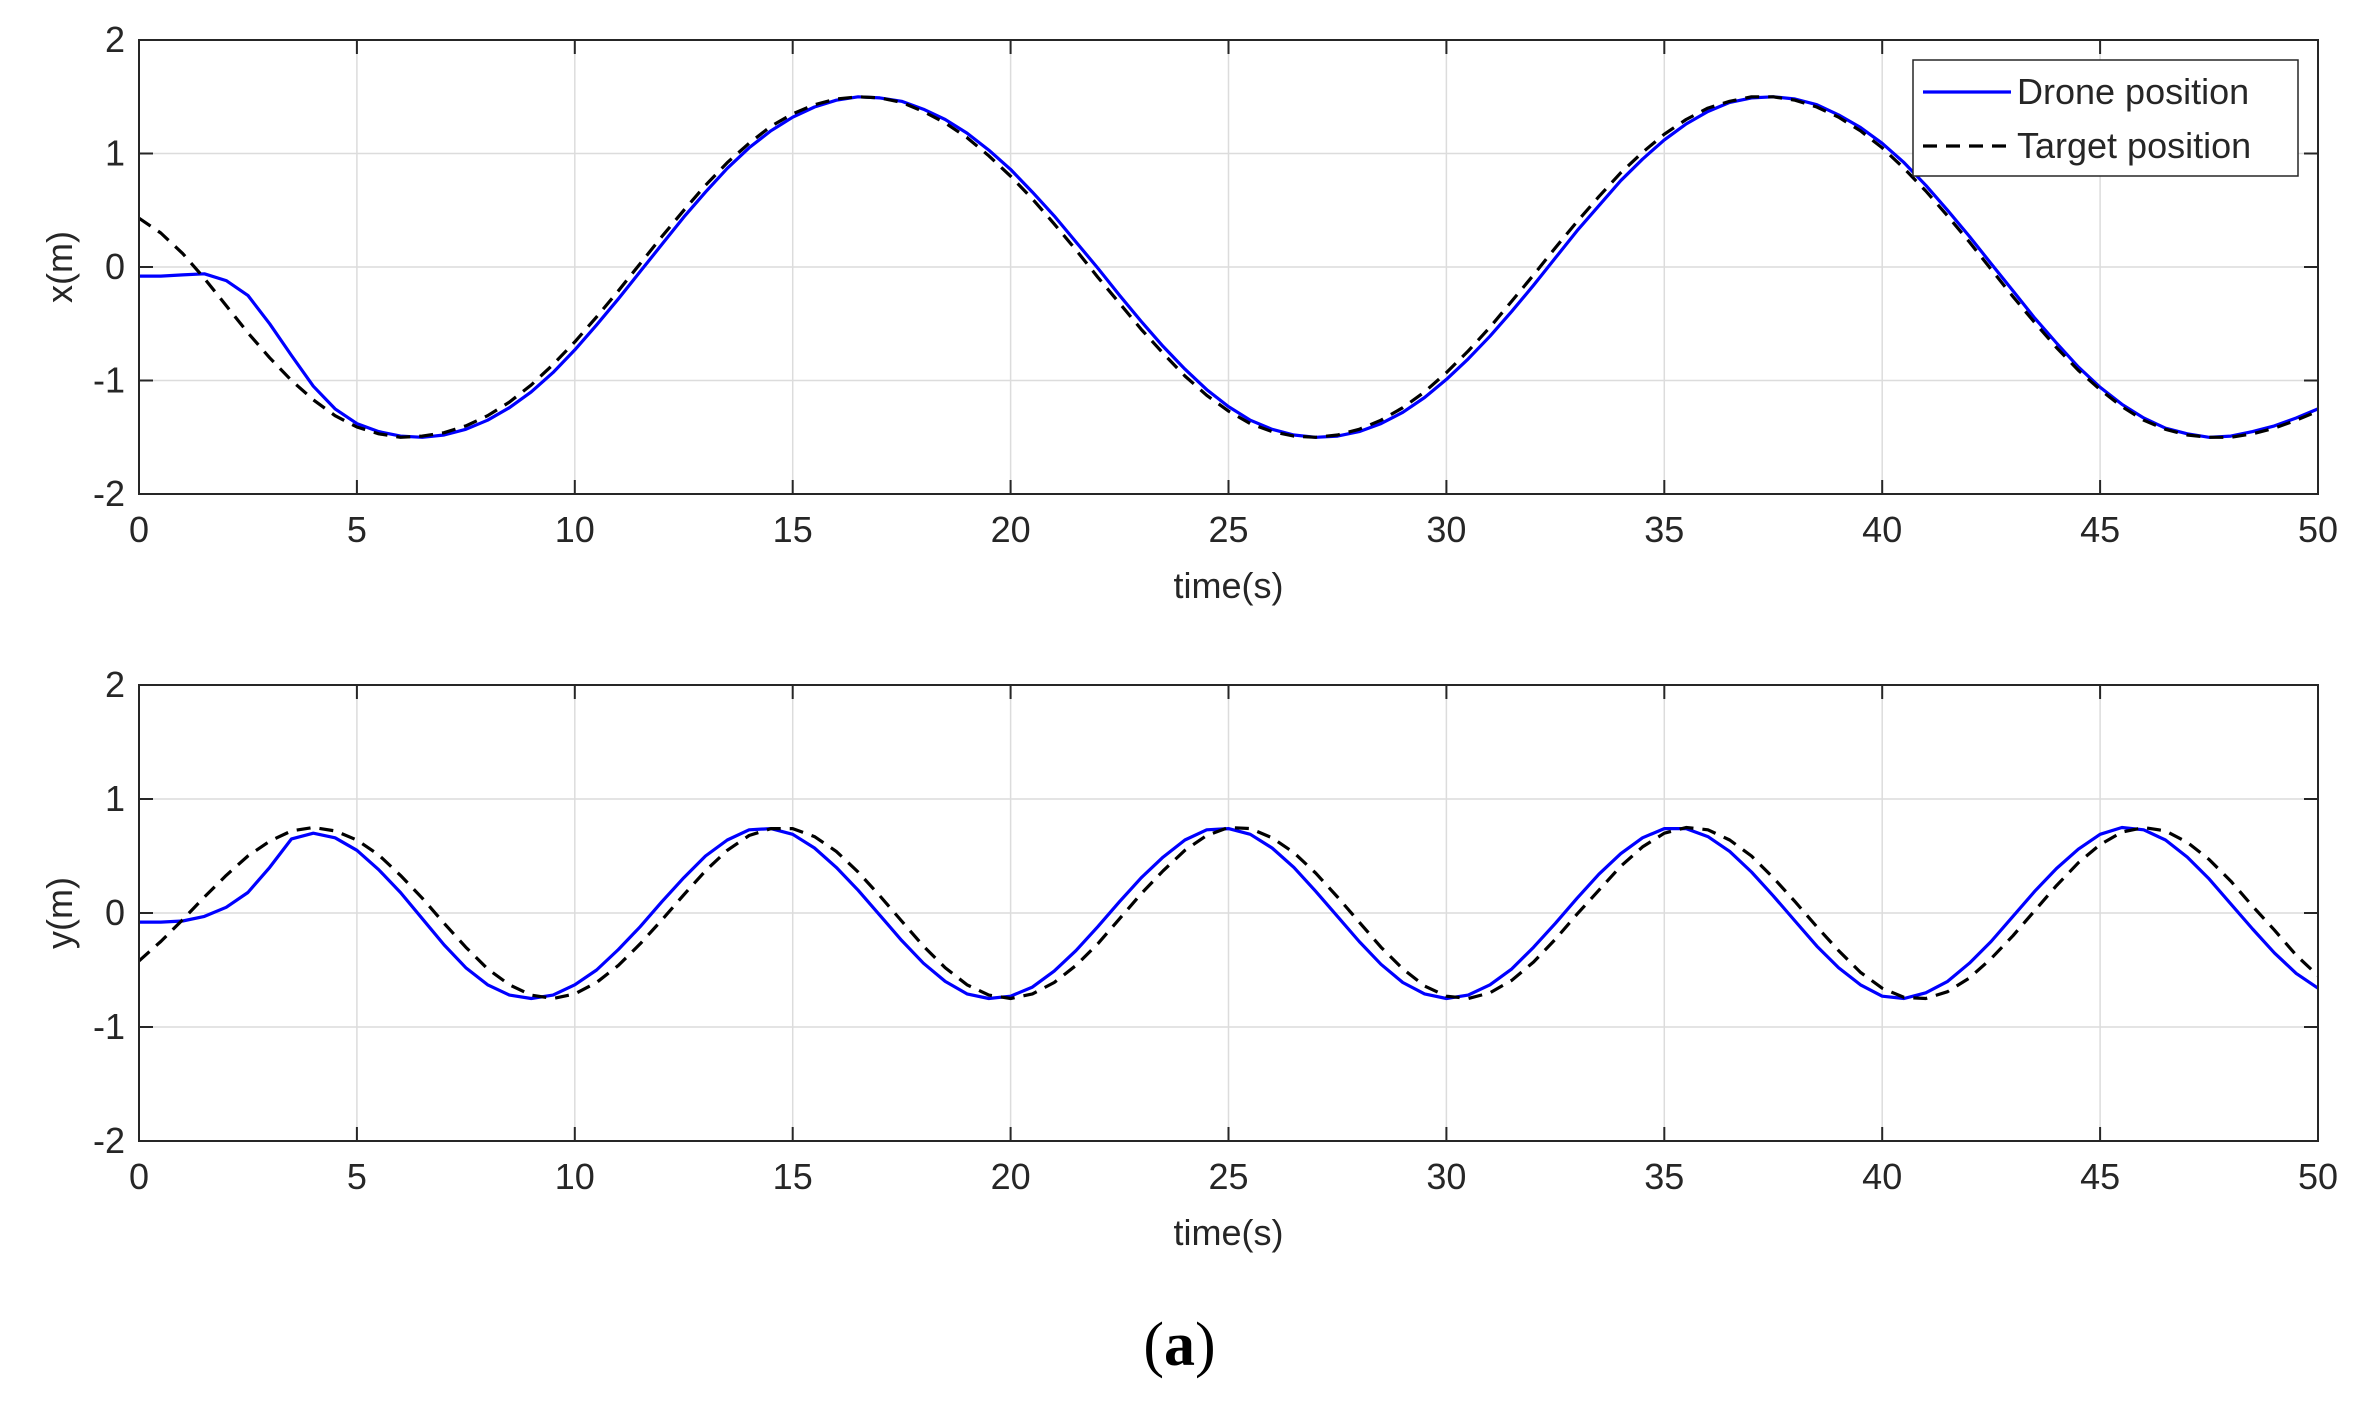  I want to click on target-position-line, so click(1228, 913).